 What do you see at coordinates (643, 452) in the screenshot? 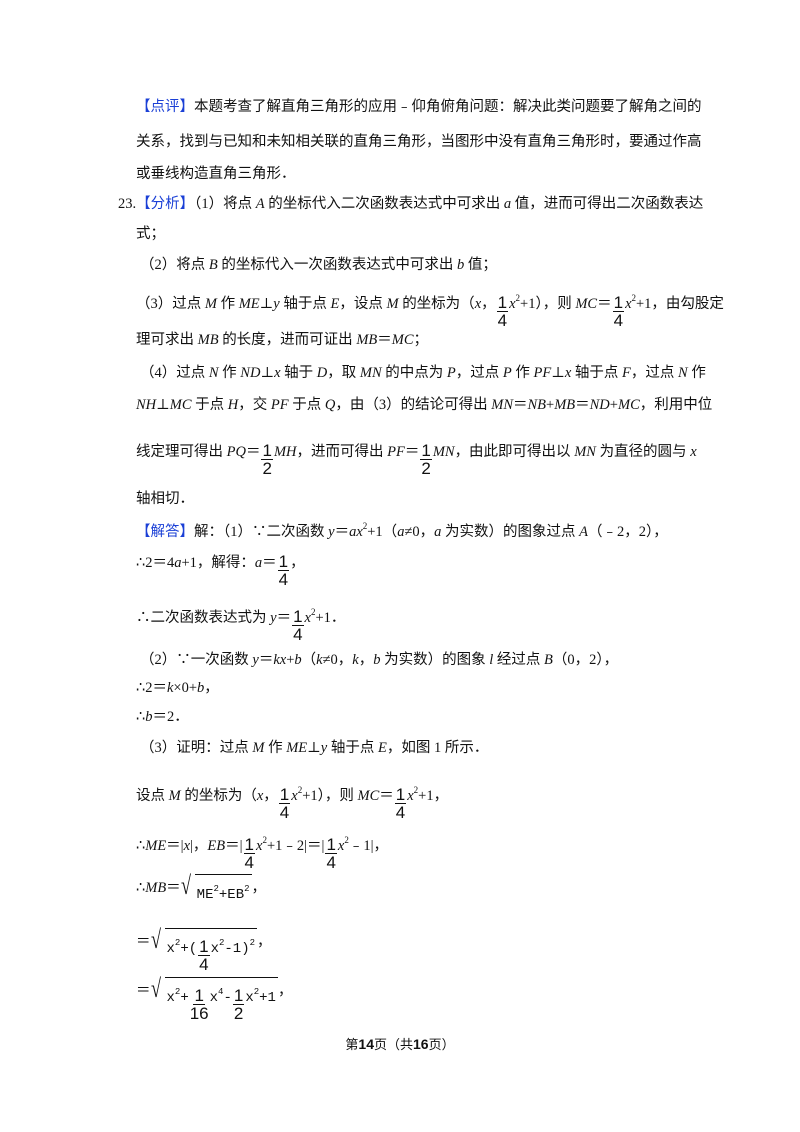
I see `text-run: 为直径的圆与` at bounding box center [643, 452].